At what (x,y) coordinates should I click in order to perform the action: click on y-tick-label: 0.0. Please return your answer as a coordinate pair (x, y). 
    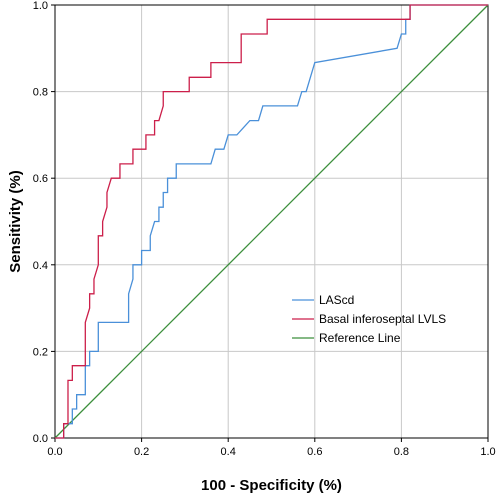
    Looking at the image, I should click on (40, 439).